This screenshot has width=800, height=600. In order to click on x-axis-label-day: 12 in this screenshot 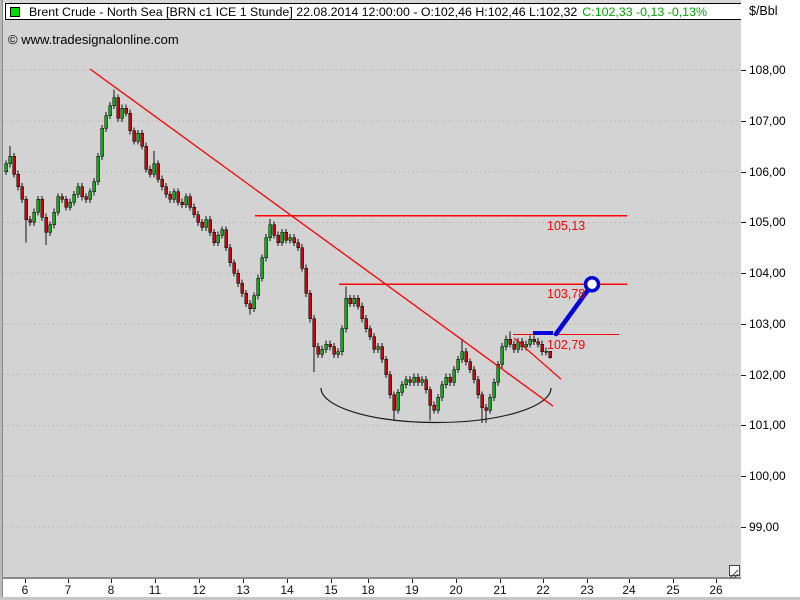, I will do `click(199, 590)`.